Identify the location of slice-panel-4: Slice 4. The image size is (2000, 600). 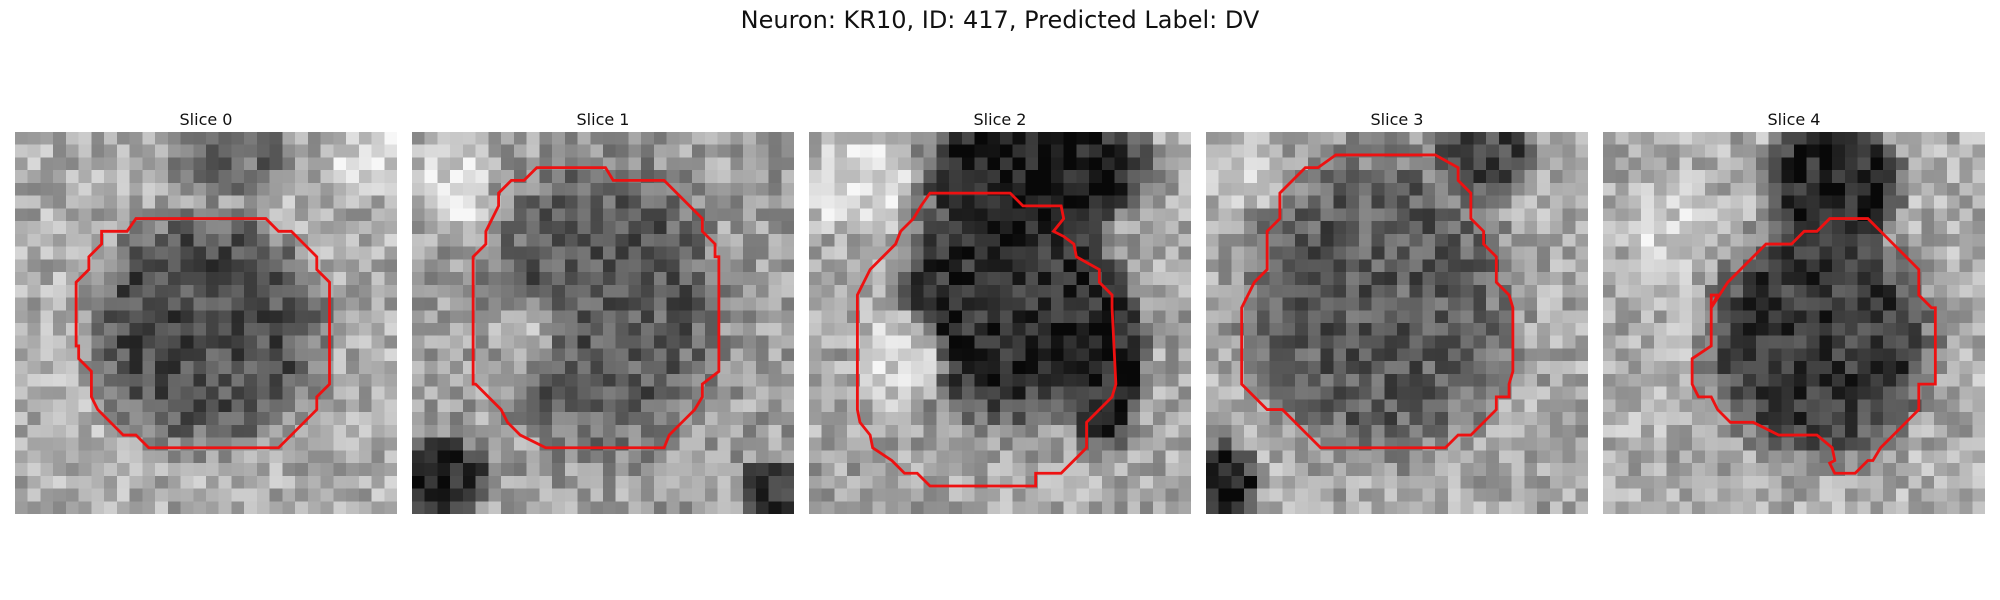
(1794, 311).